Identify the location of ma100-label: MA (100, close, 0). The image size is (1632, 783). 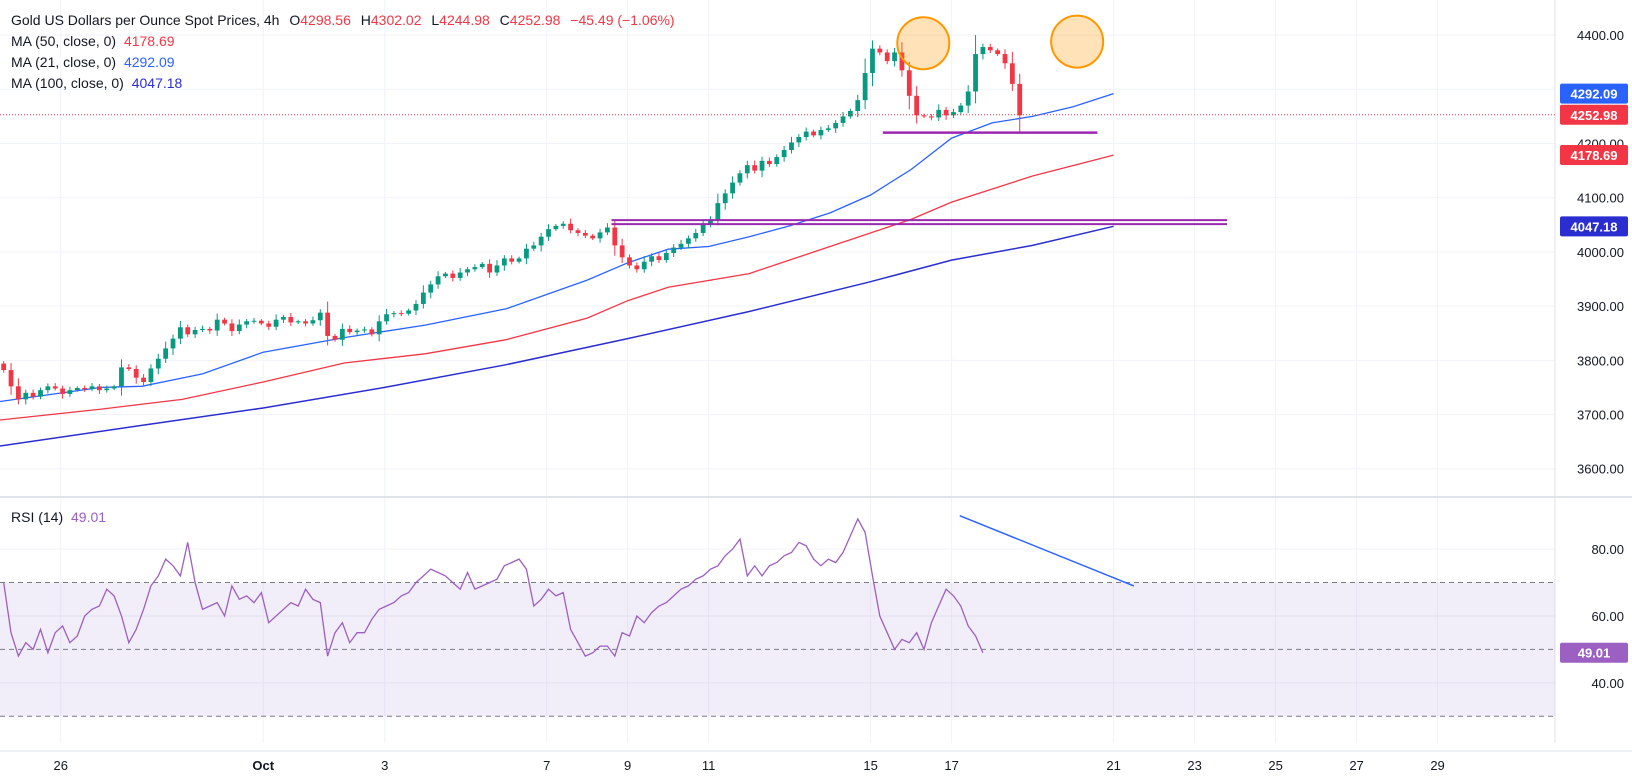
(67, 83).